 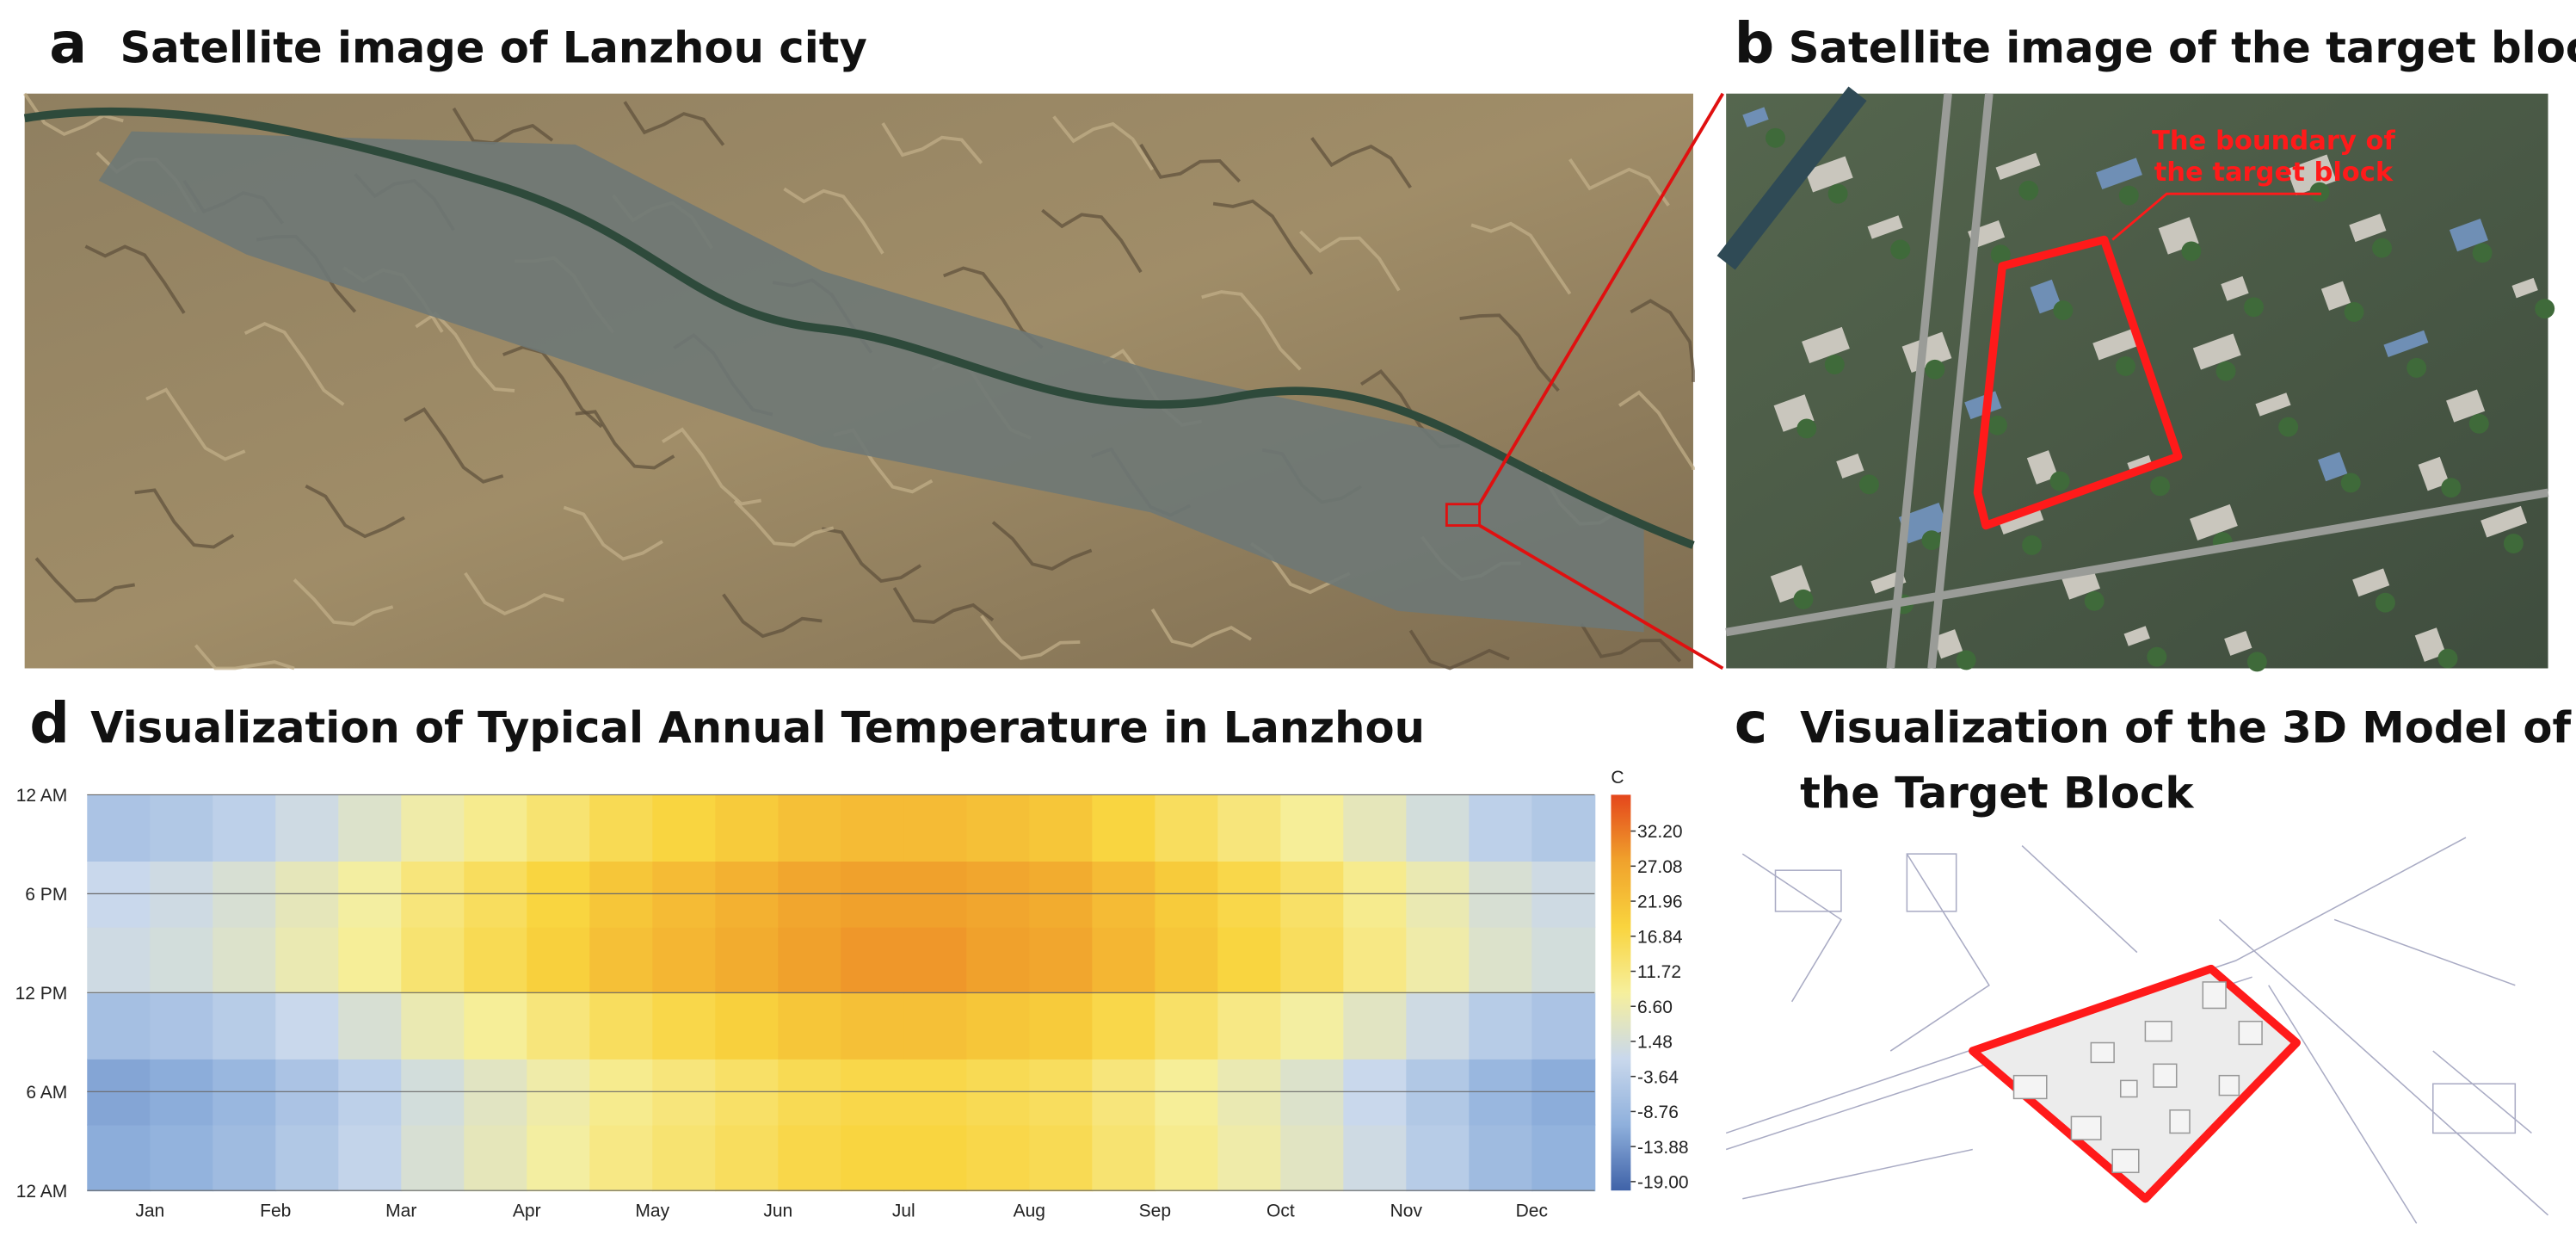 I want to click on colorbar-tick-label: 27.08, so click(x=1660, y=867).